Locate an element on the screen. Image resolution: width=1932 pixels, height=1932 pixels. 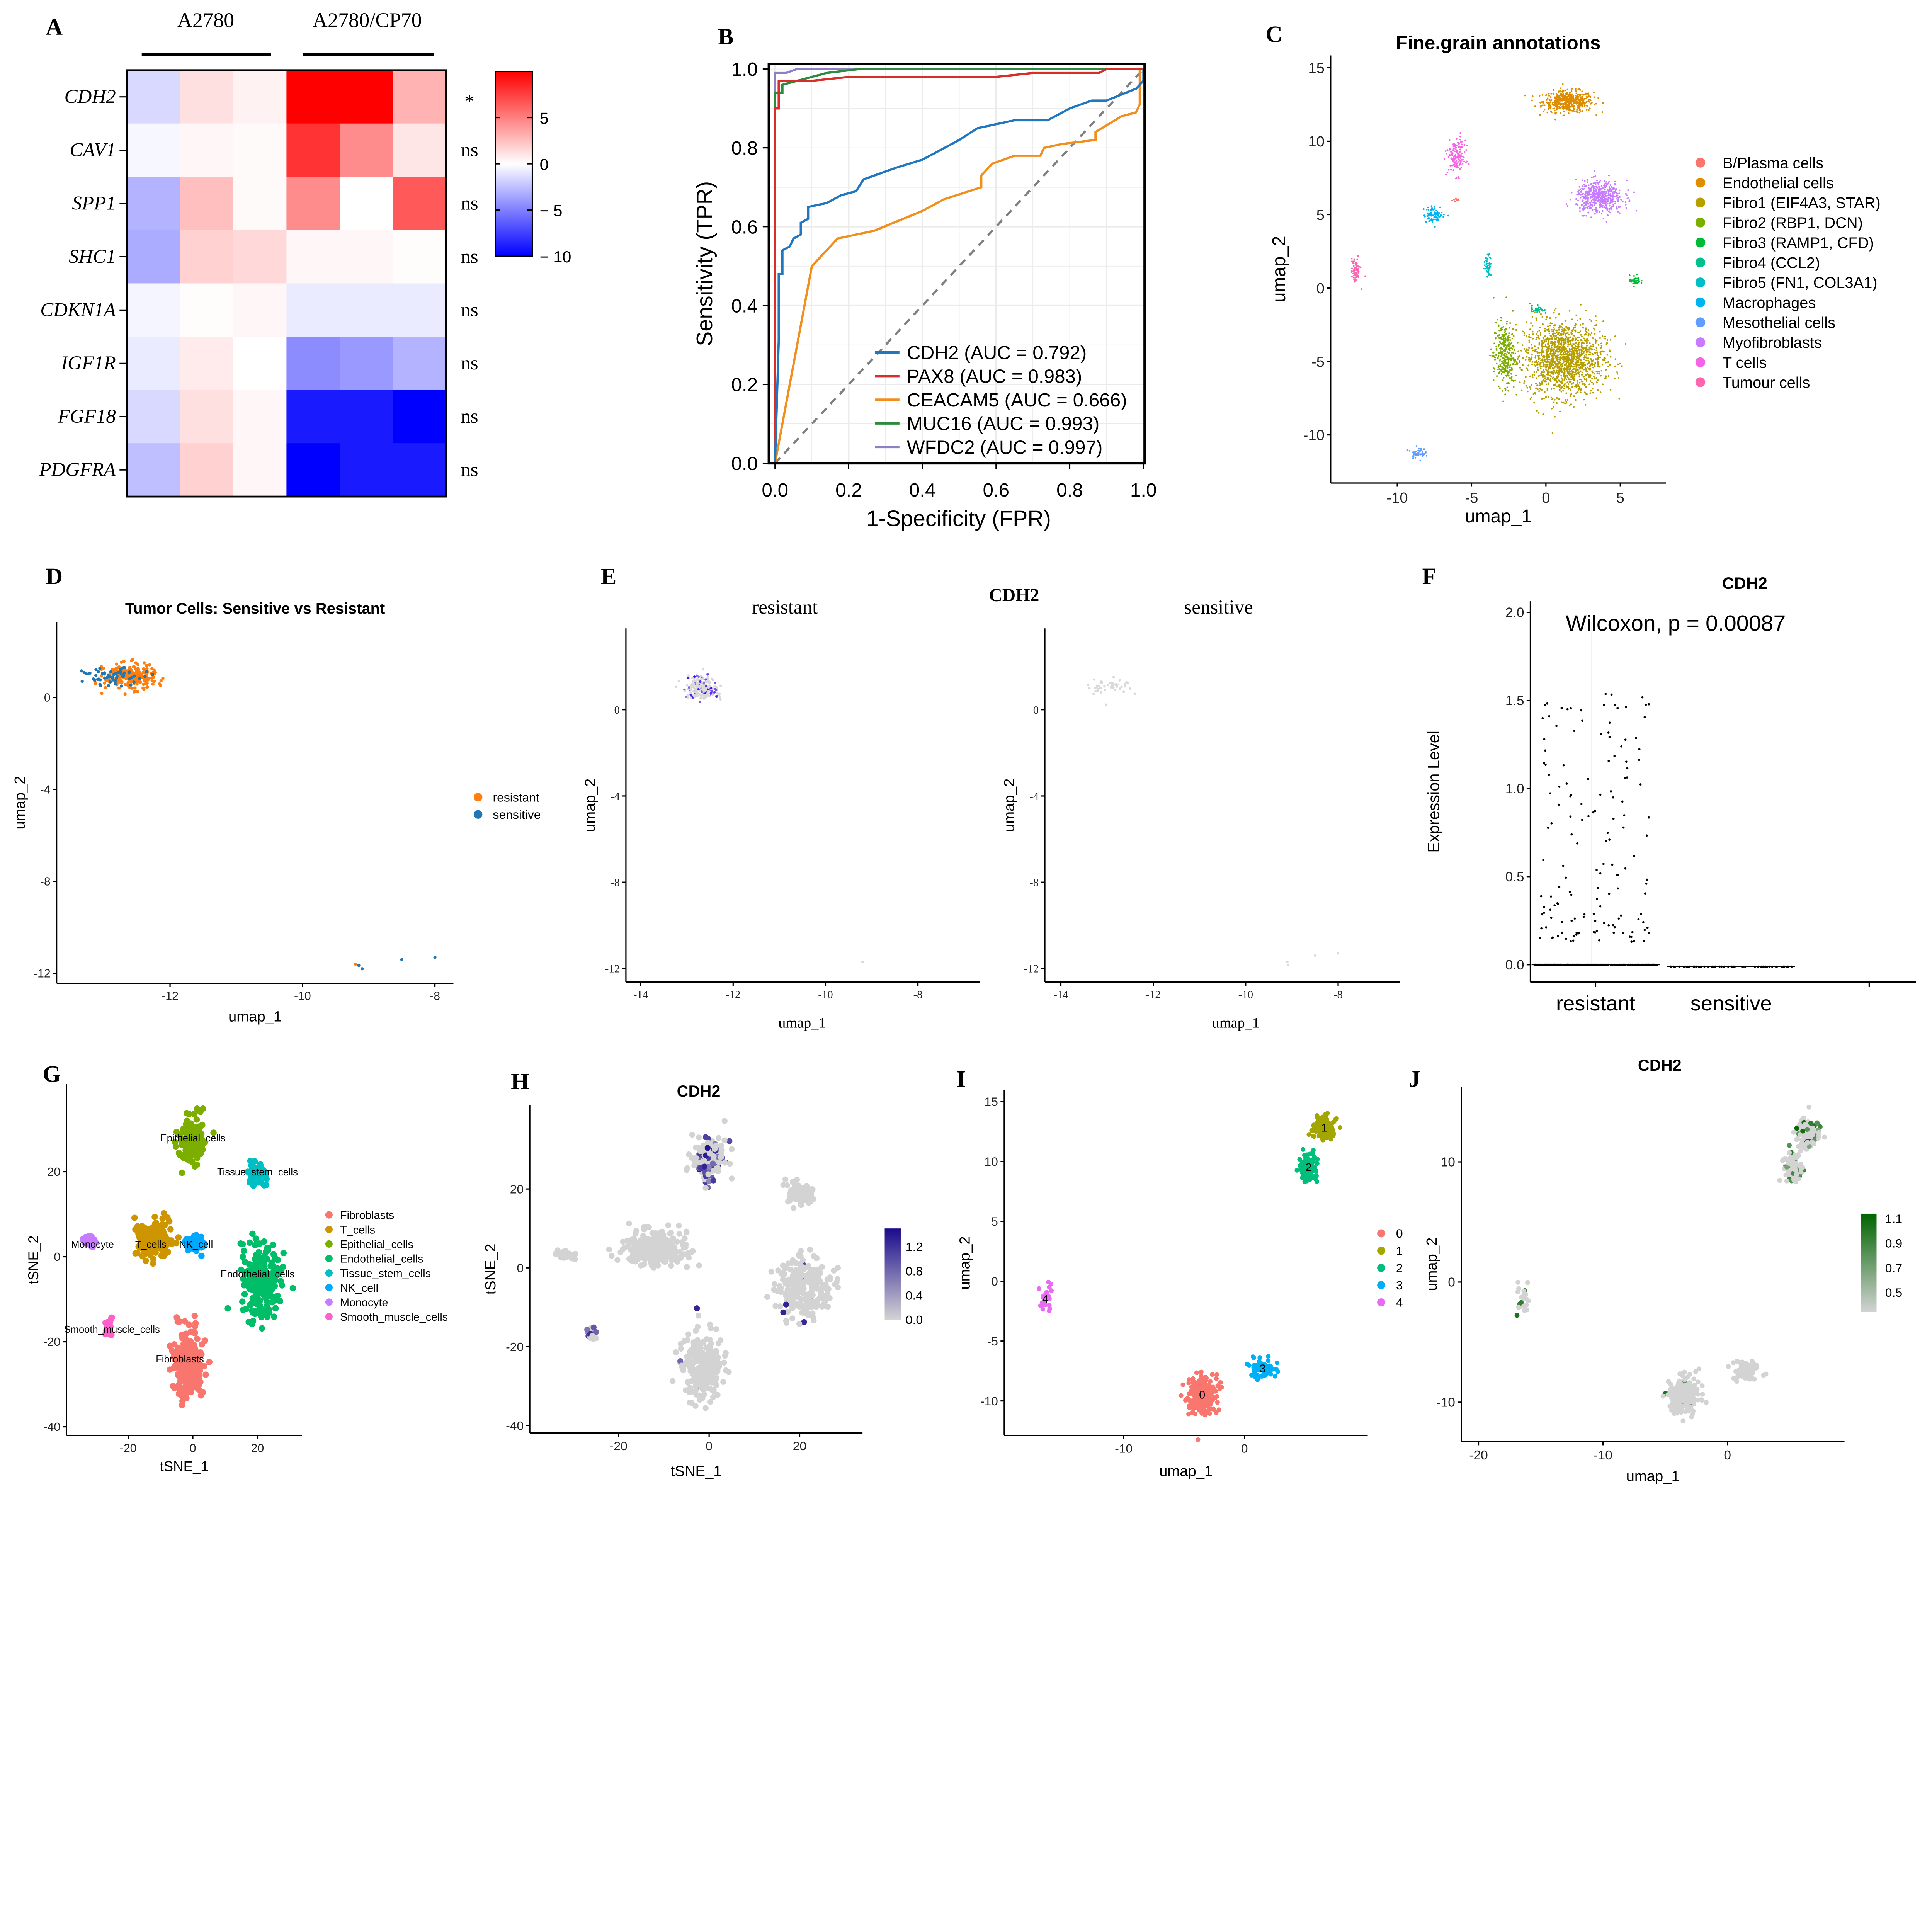
y-axis-label: umap_2 is located at coordinates (20, 802).